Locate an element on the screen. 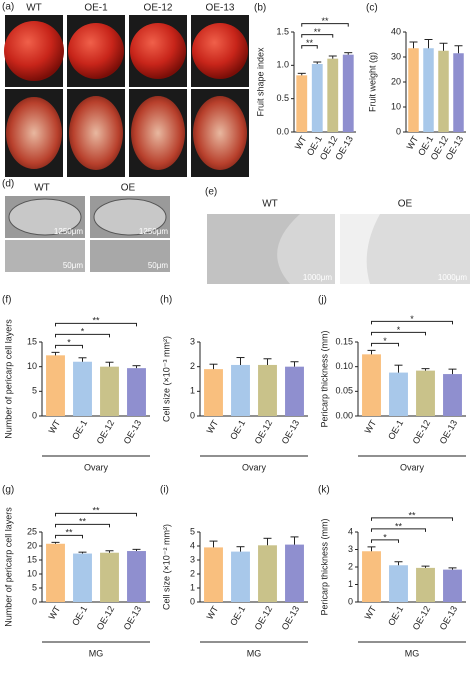 This screenshot has width=474, height=673. y-tick-label: 30 is located at coordinates (396, 56).